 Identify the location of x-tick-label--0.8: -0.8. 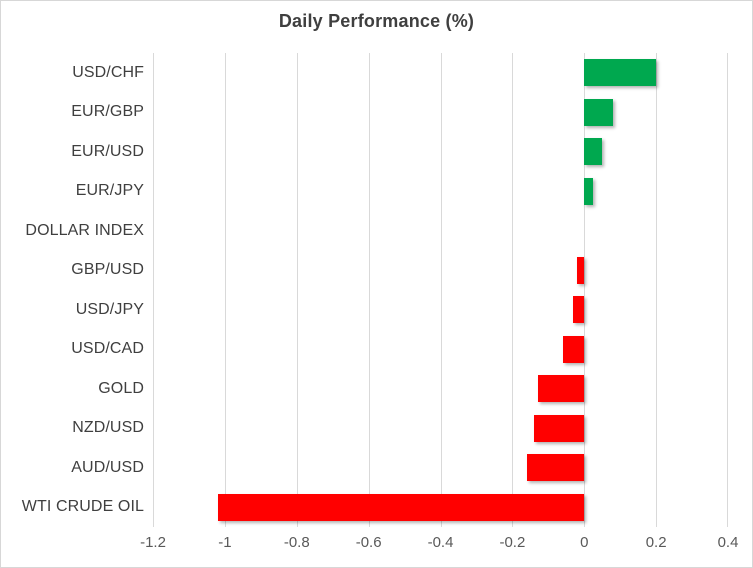
(296, 542).